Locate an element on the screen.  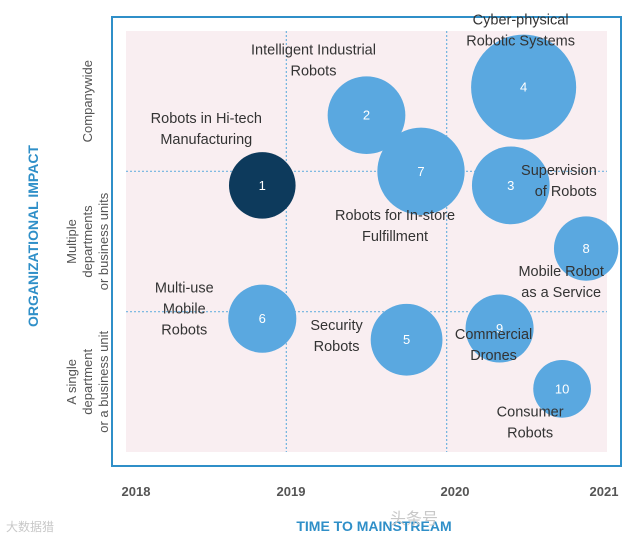
bubble-name-9: Drones is located at coordinates (493, 356).